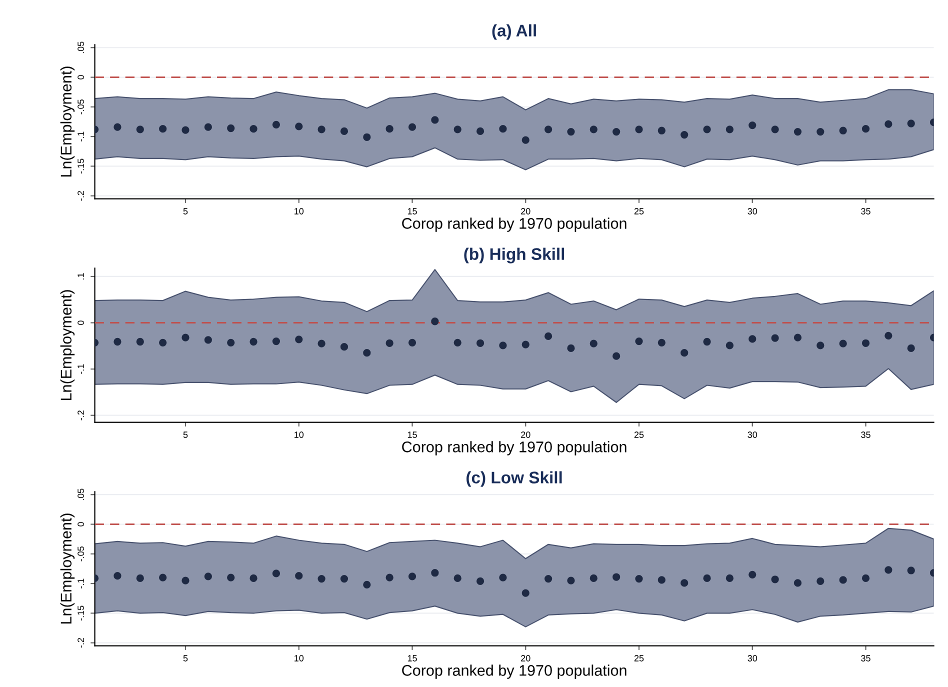 This screenshot has height=687, width=948. I want to click on x-tick-label: 25, so click(639, 211).